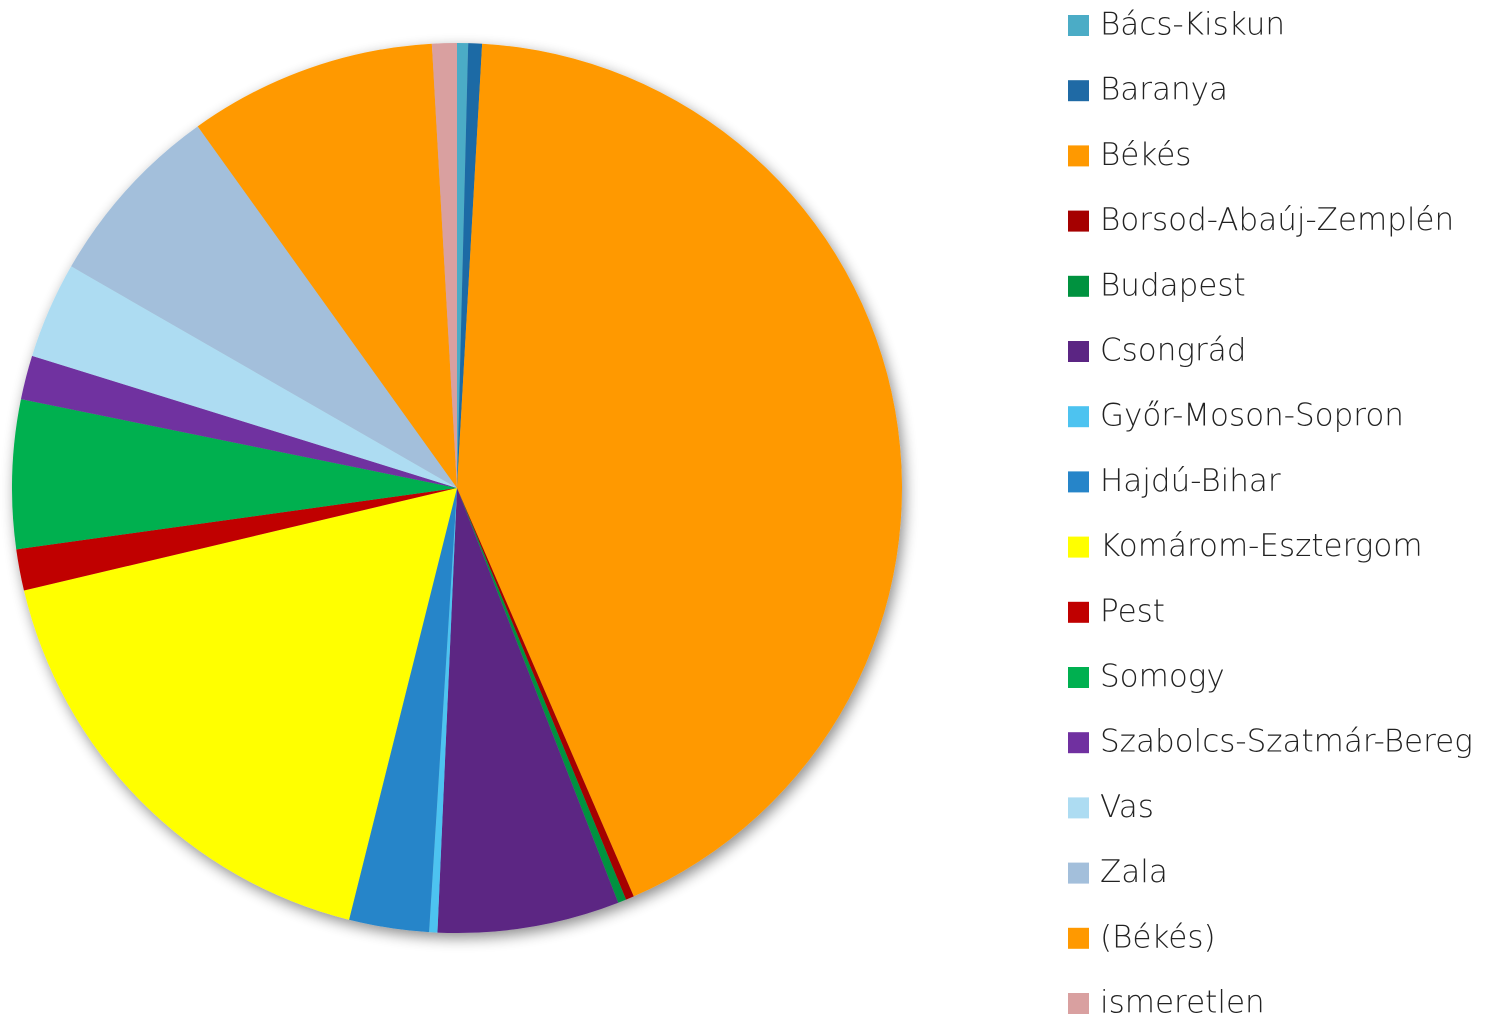  What do you see at coordinates (1192, 25) in the screenshot?
I see `legend-label: Bács-Kiskun` at bounding box center [1192, 25].